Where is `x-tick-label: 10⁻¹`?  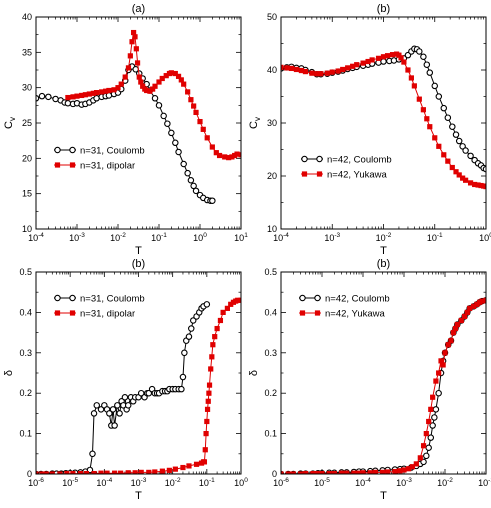 x-tick-label: 10⁻¹ is located at coordinates (484, 482).